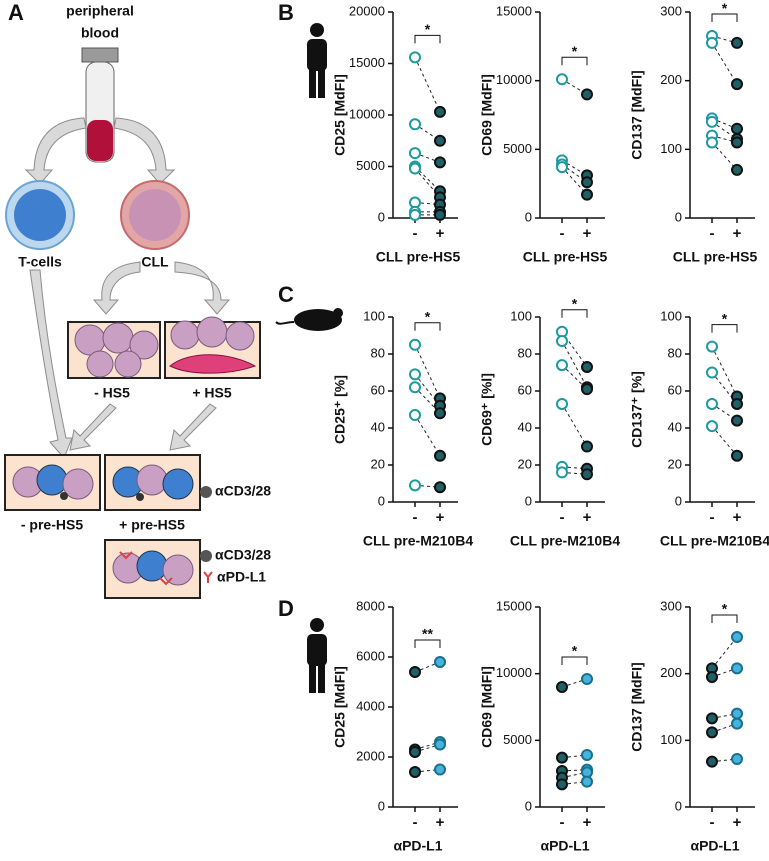  Describe the element at coordinates (565, 257) in the screenshot. I see `x-axis-label: CLL pre-HS5` at that location.